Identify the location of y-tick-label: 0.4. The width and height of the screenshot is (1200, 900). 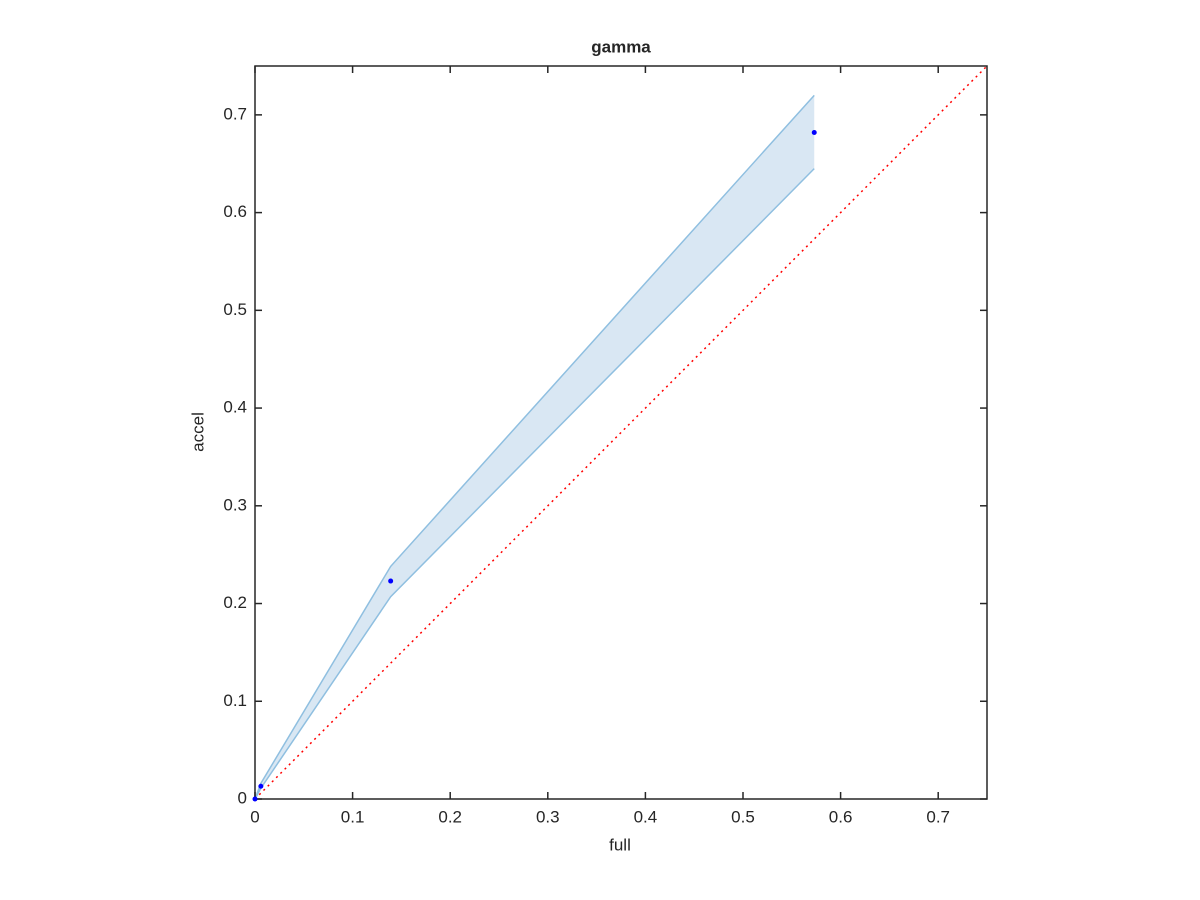
(235, 407).